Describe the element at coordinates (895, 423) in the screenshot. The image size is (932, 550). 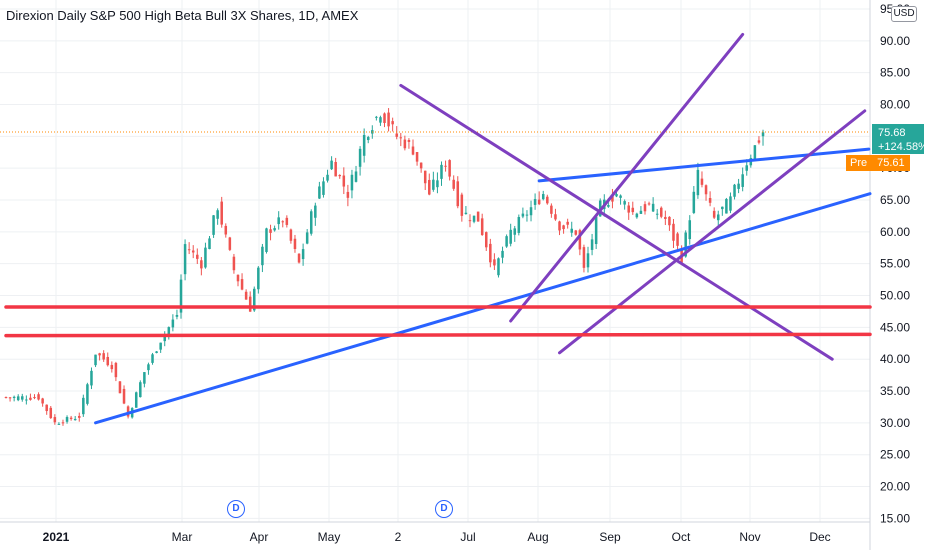
I see `y-tick-label: 30.00` at that location.